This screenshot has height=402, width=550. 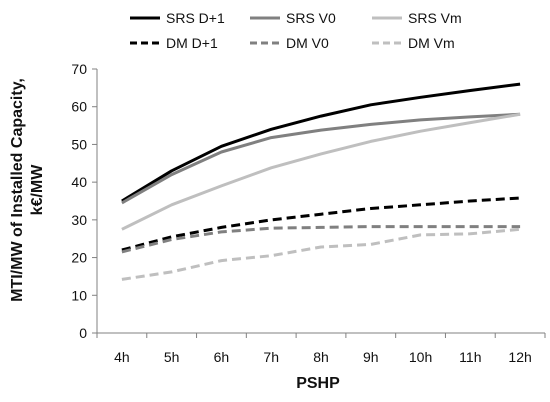 What do you see at coordinates (321, 348) in the screenshot?
I see `x-axis: 4h 5h 6h 7h 8h 9h 10h 11h 12h` at bounding box center [321, 348].